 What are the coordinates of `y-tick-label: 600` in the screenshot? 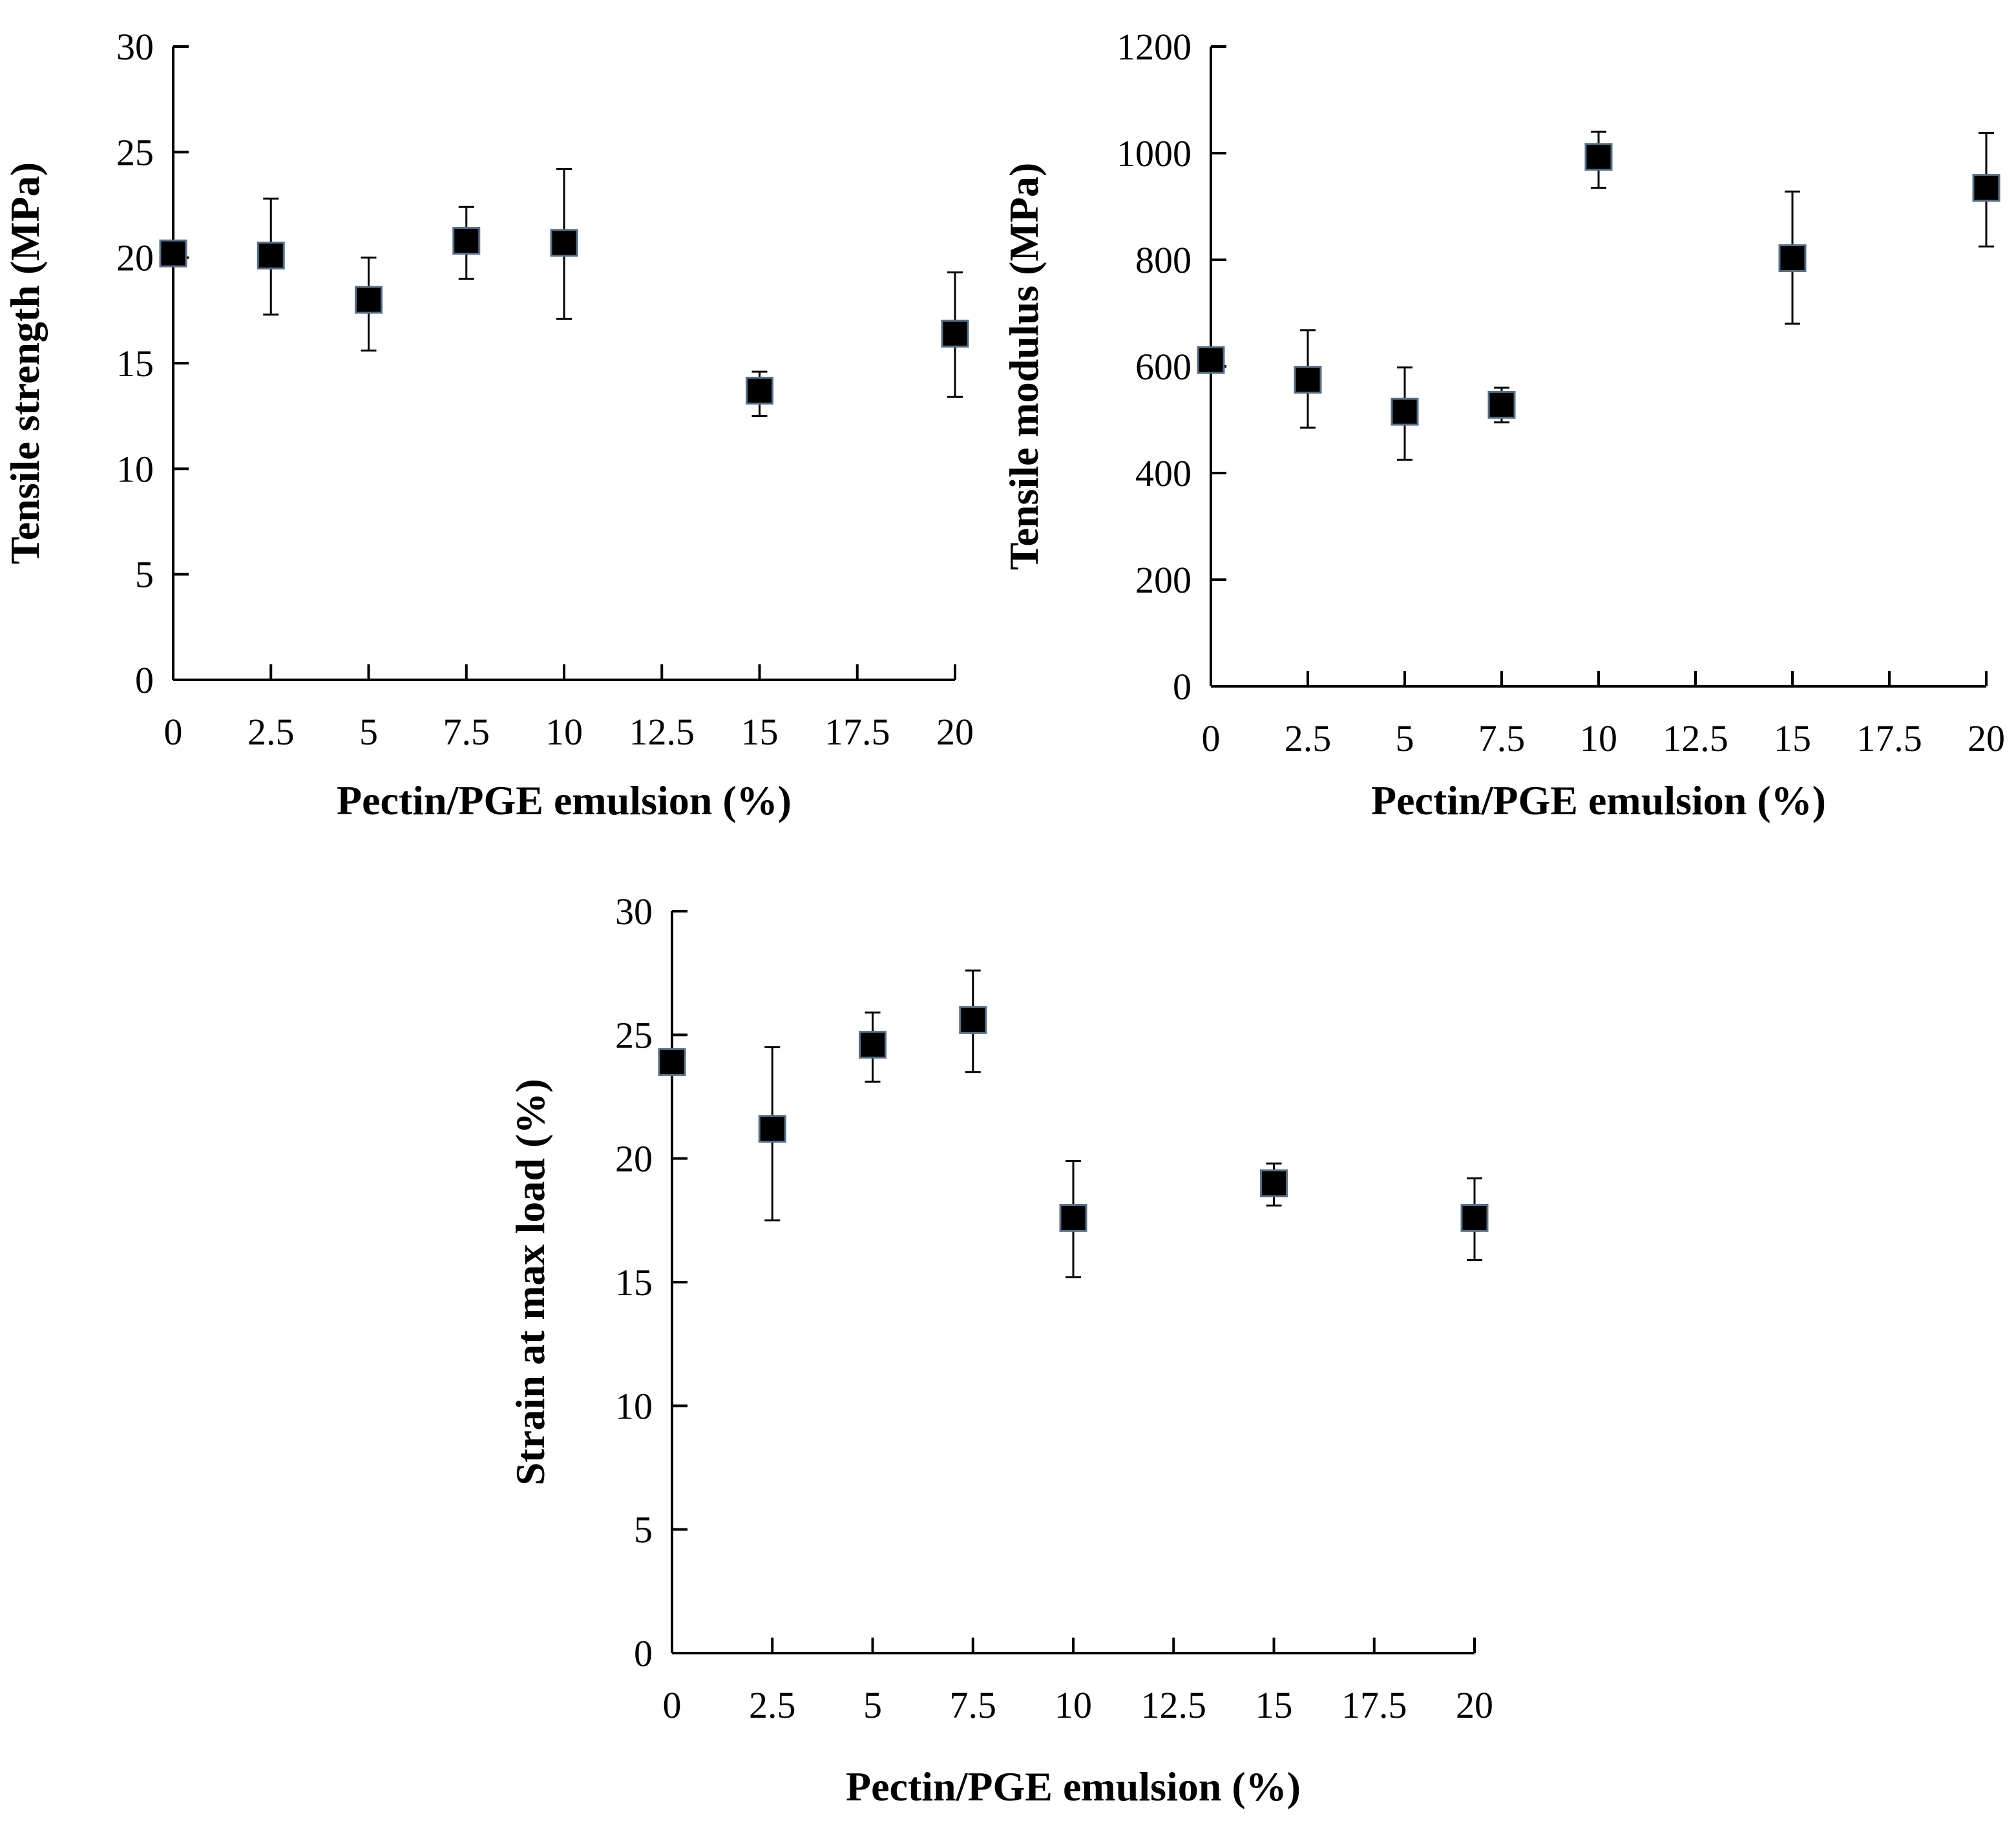 It's located at (1163, 367).